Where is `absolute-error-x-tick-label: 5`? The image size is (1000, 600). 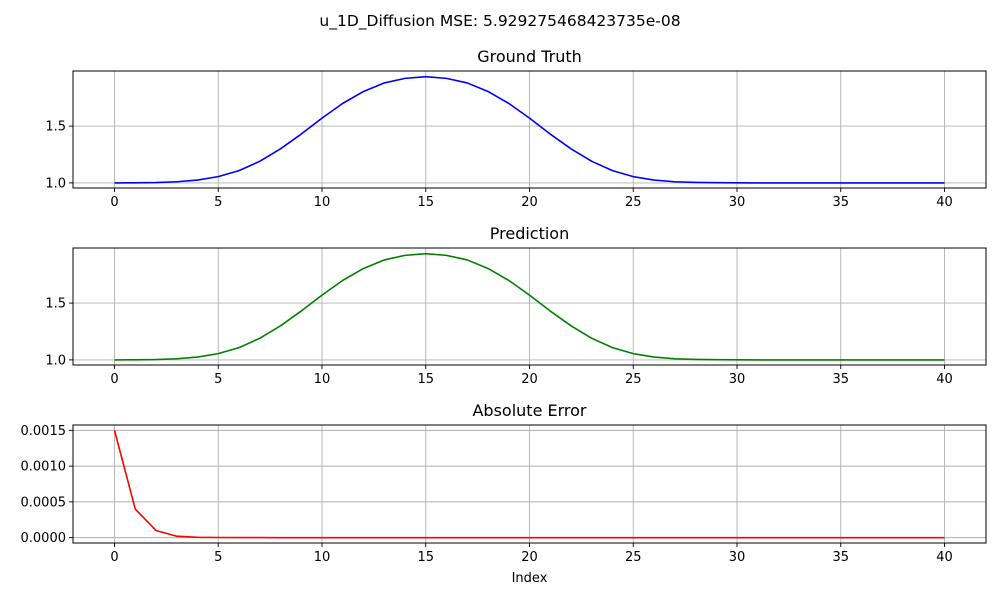
absolute-error-x-tick-label: 5 is located at coordinates (218, 557).